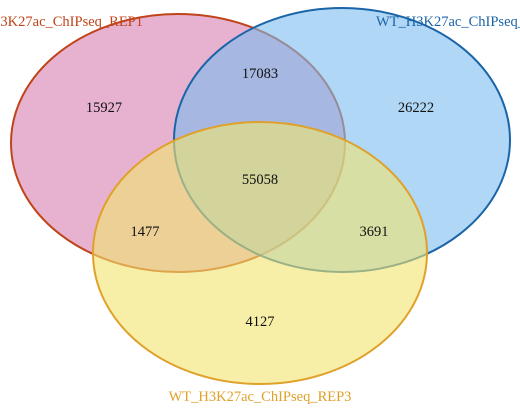 Image resolution: width=520 pixels, height=410 pixels. Describe the element at coordinates (260, 180) in the screenshot. I see `count-all-three: 55058` at that location.